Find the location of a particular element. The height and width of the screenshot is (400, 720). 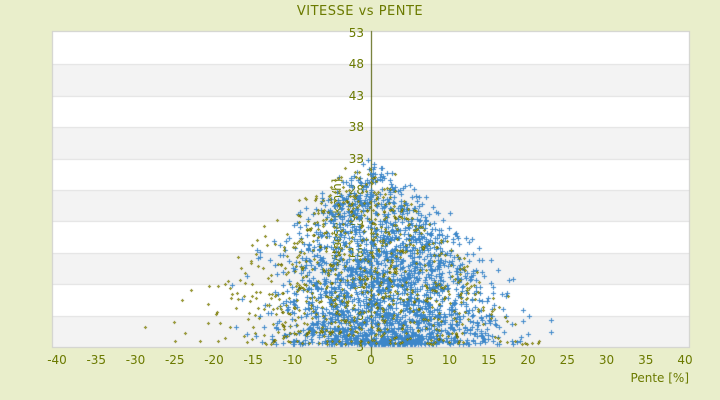

y-tick-label: 33 is located at coordinates (356, 158).